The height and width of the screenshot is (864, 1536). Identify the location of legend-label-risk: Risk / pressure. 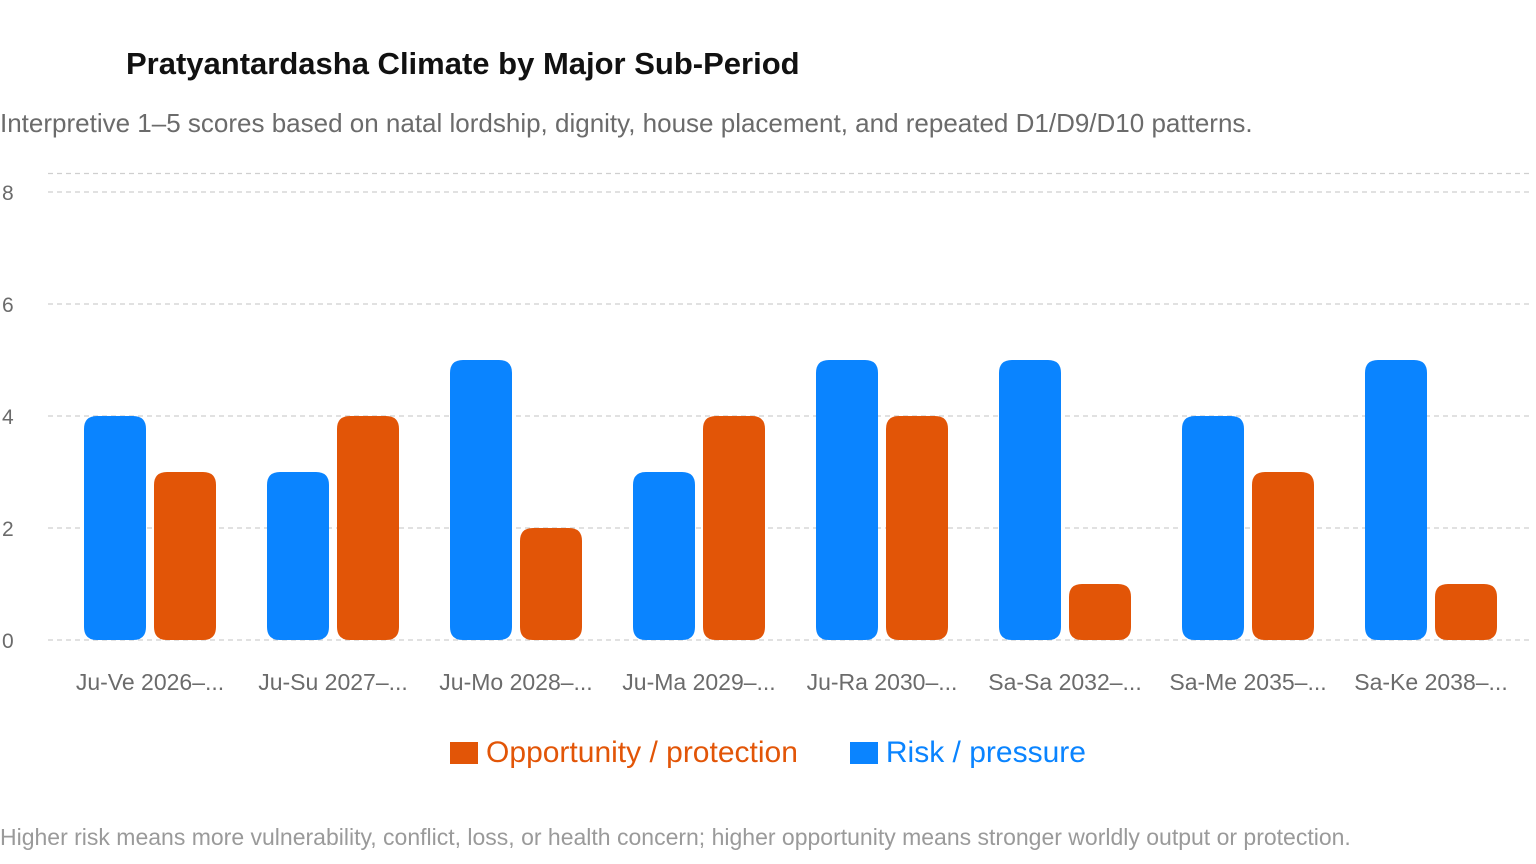
(985, 752).